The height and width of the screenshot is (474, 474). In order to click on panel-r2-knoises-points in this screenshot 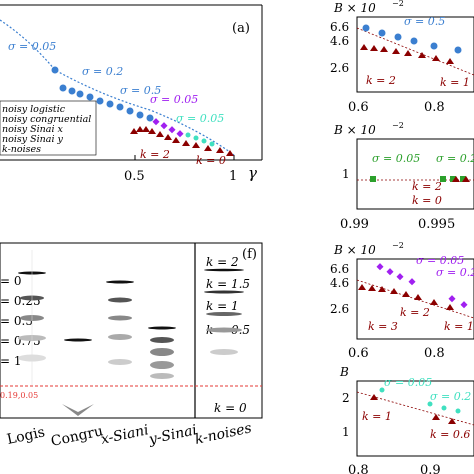, I will do `click(461, 179)`.